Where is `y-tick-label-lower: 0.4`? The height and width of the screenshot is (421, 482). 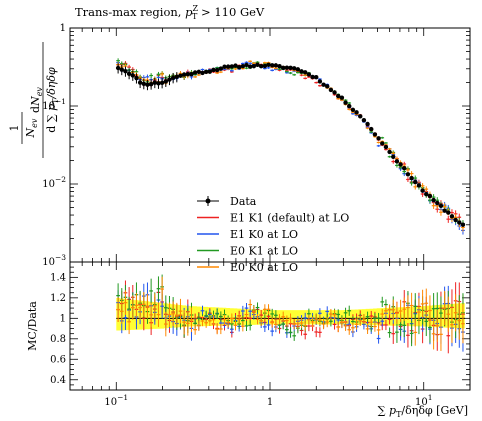 y-tick-label-lower: 0.4 is located at coordinates (58, 380).